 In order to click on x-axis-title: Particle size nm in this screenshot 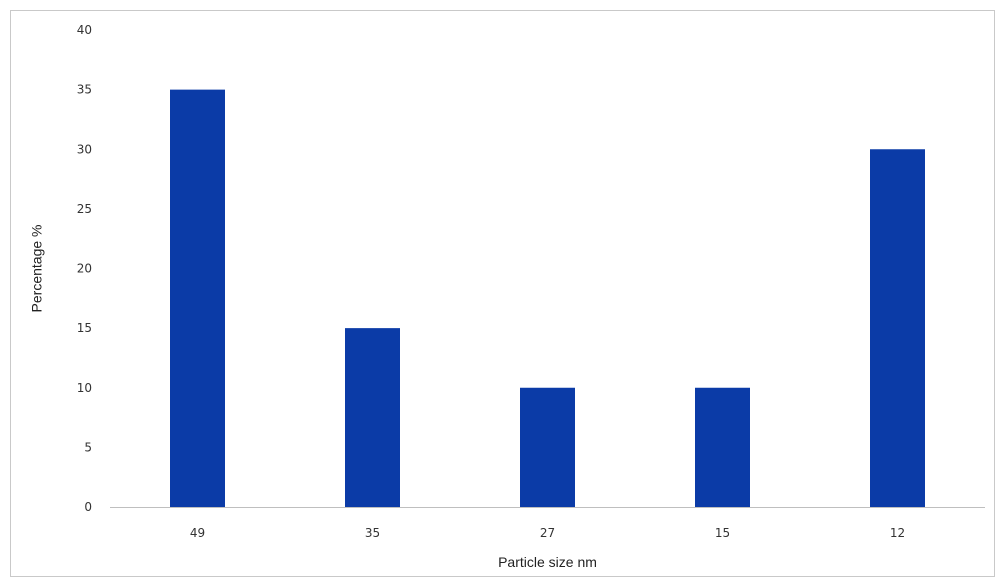, I will do `click(547, 562)`.